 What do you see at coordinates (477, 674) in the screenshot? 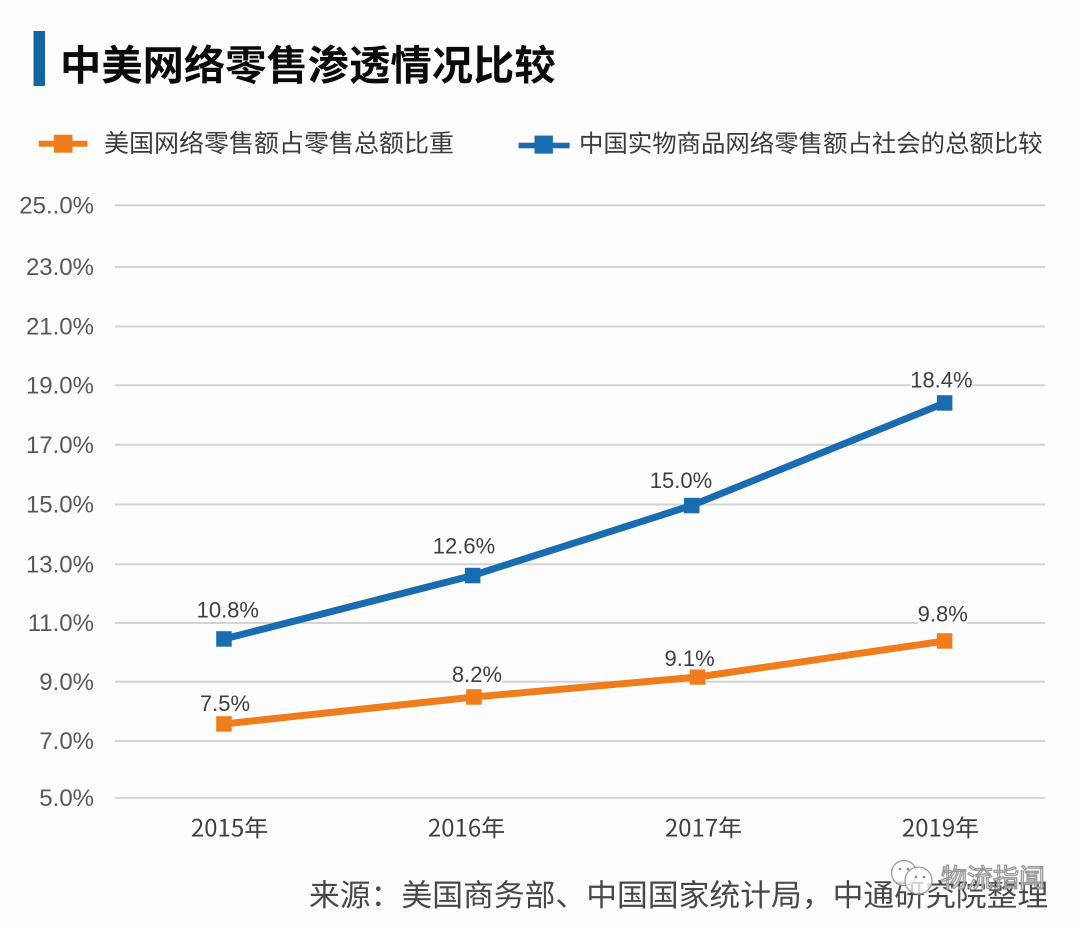
I see `svg-text: 8.2%` at bounding box center [477, 674].